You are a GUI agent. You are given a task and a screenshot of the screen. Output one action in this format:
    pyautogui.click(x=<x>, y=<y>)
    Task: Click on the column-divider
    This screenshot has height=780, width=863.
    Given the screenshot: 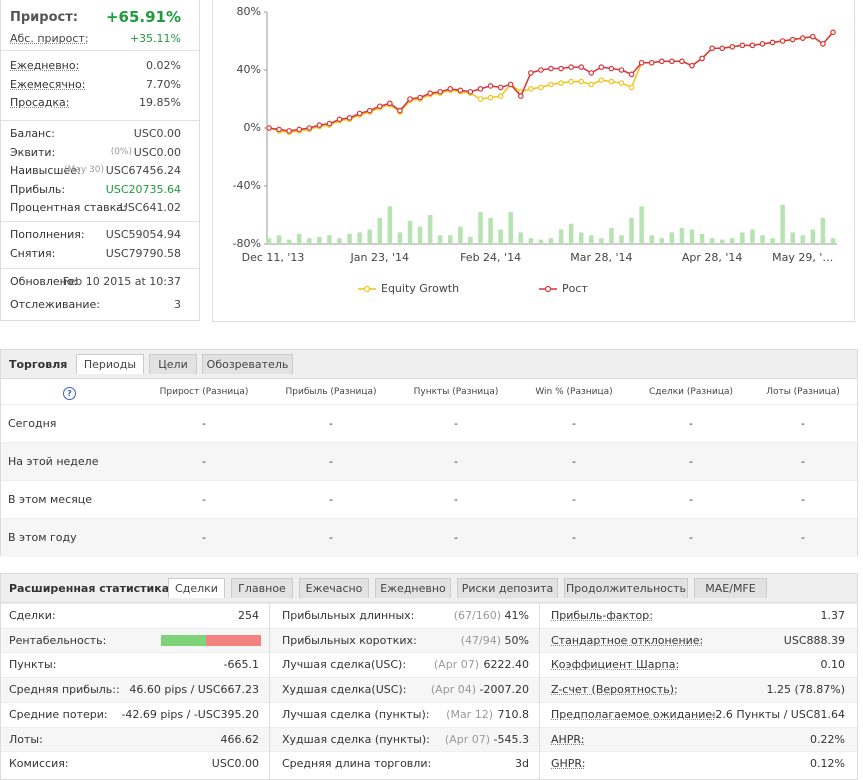 What is the action you would take?
    pyautogui.click(x=539, y=691)
    